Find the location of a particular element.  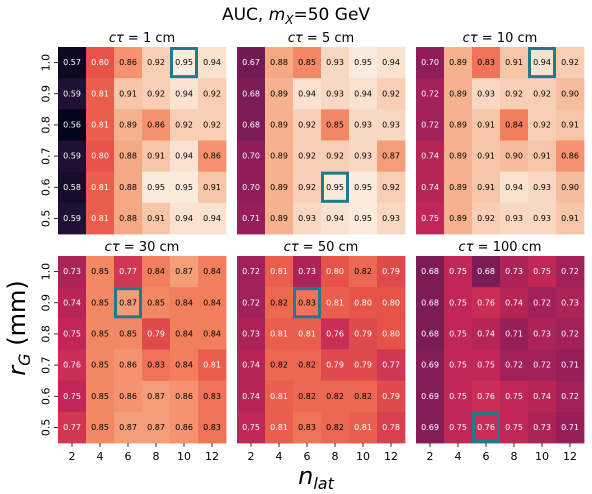

x-tick-label: 8 is located at coordinates (335, 456).